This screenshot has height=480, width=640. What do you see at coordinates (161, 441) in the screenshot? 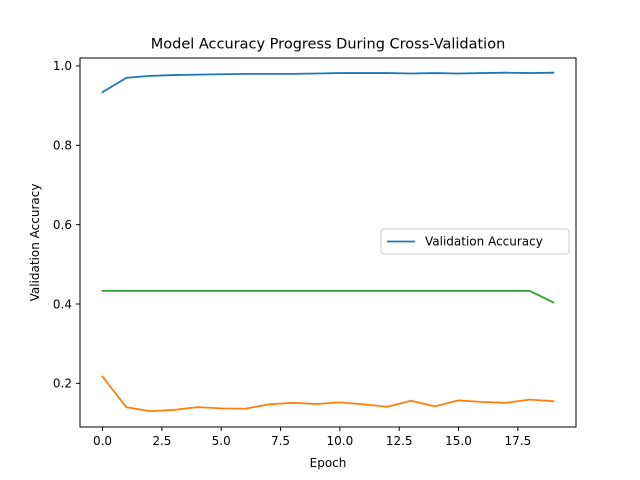
I see `x-tick-label: 2.5` at bounding box center [161, 441].